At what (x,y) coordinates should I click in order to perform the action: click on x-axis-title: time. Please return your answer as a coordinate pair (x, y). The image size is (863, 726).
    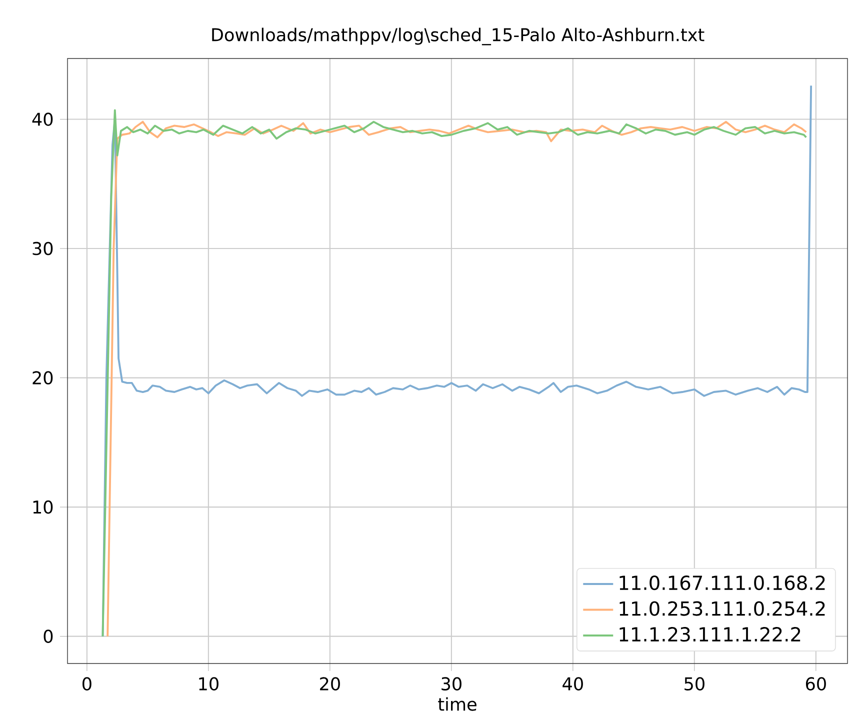
    Looking at the image, I should click on (457, 704).